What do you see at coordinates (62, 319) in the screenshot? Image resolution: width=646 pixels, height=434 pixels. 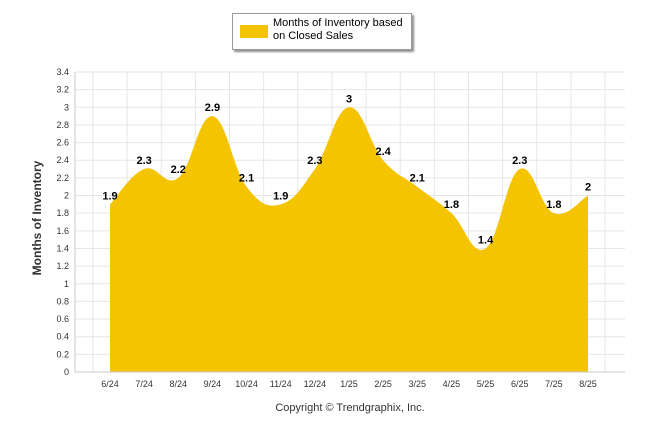 I see `y-tick-label: 0.6` at bounding box center [62, 319].